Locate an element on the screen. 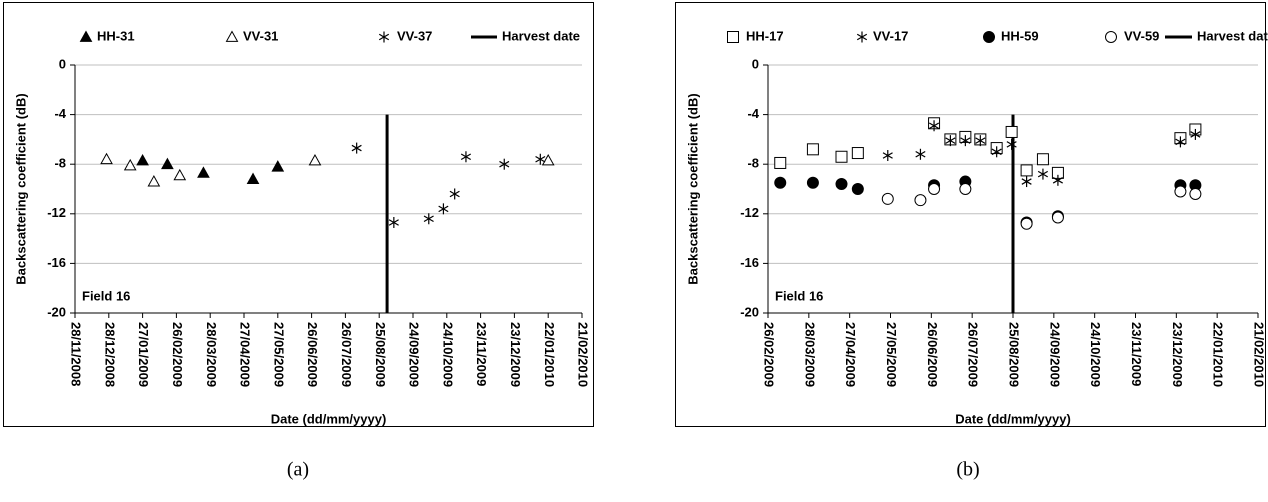  legend-label: VV-59 is located at coordinates (1141, 35).